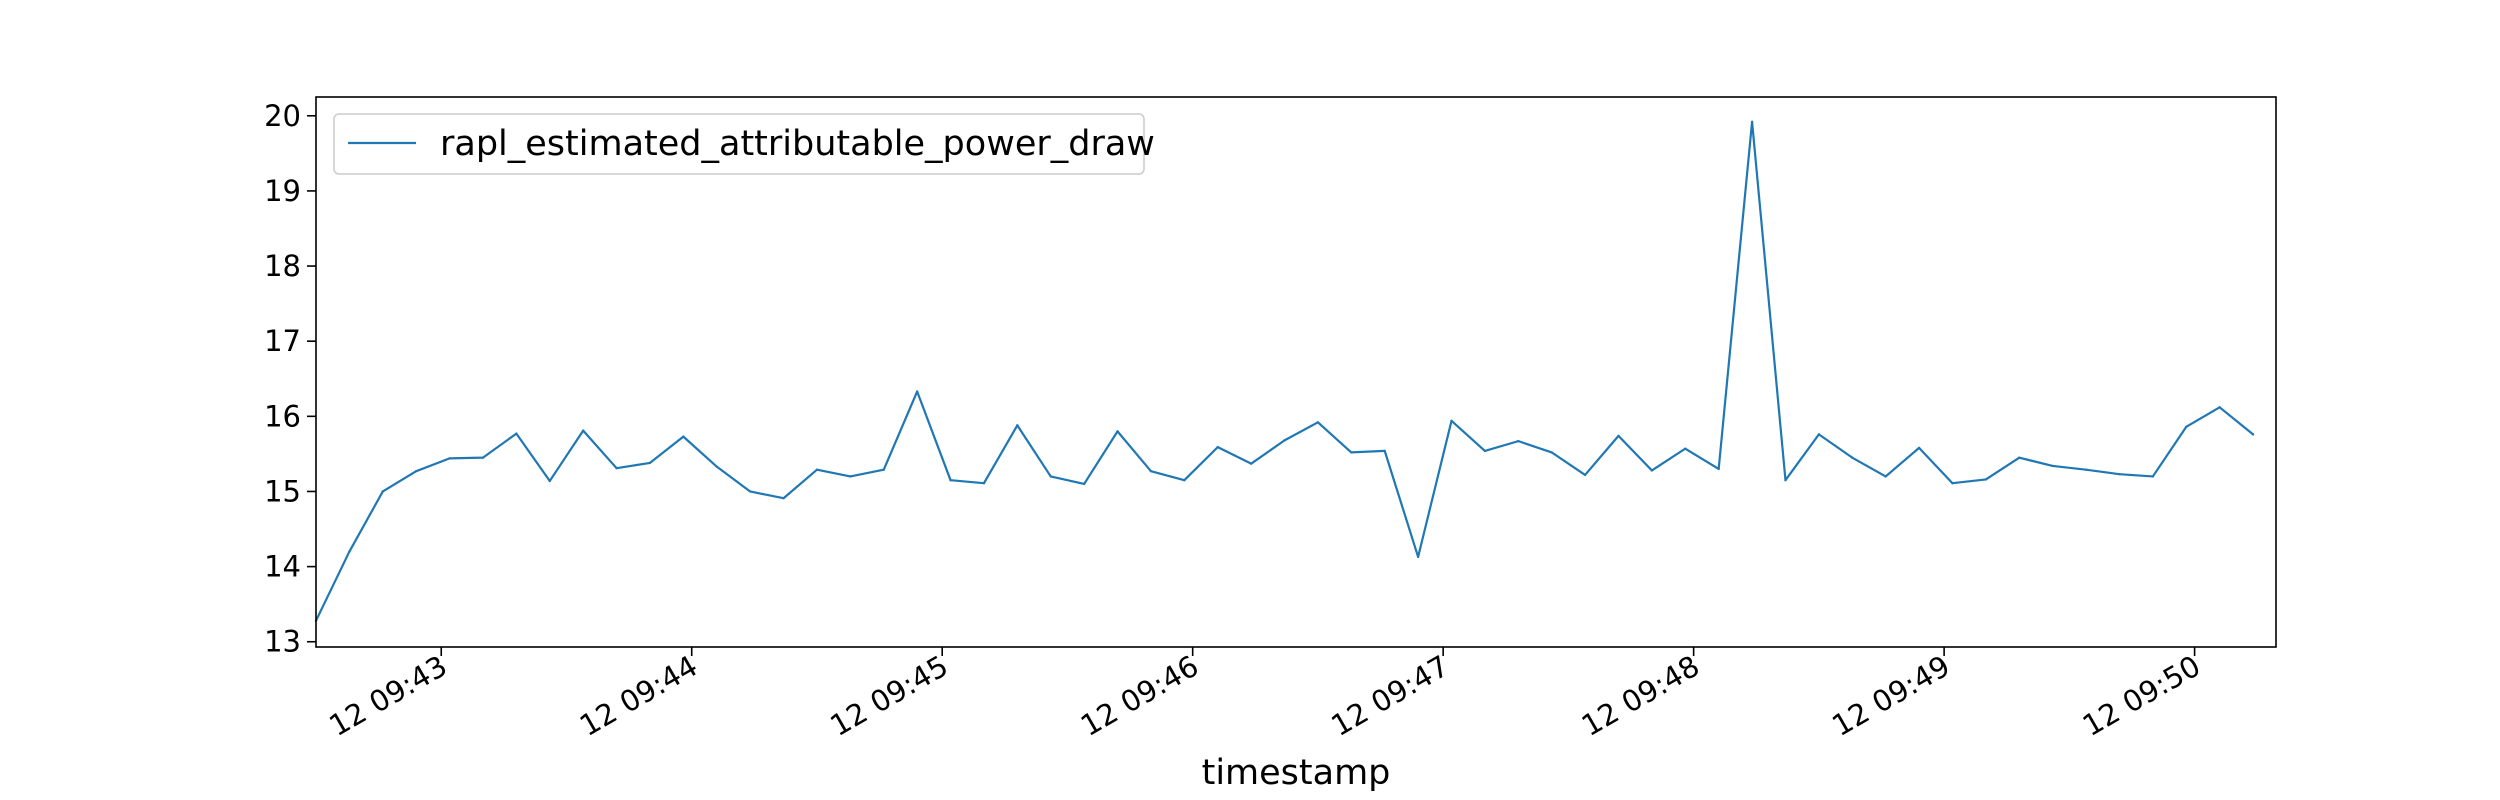 The width and height of the screenshot is (2500, 800). Describe the element at coordinates (282, 567) in the screenshot. I see `y-tick-label: 14` at that location.